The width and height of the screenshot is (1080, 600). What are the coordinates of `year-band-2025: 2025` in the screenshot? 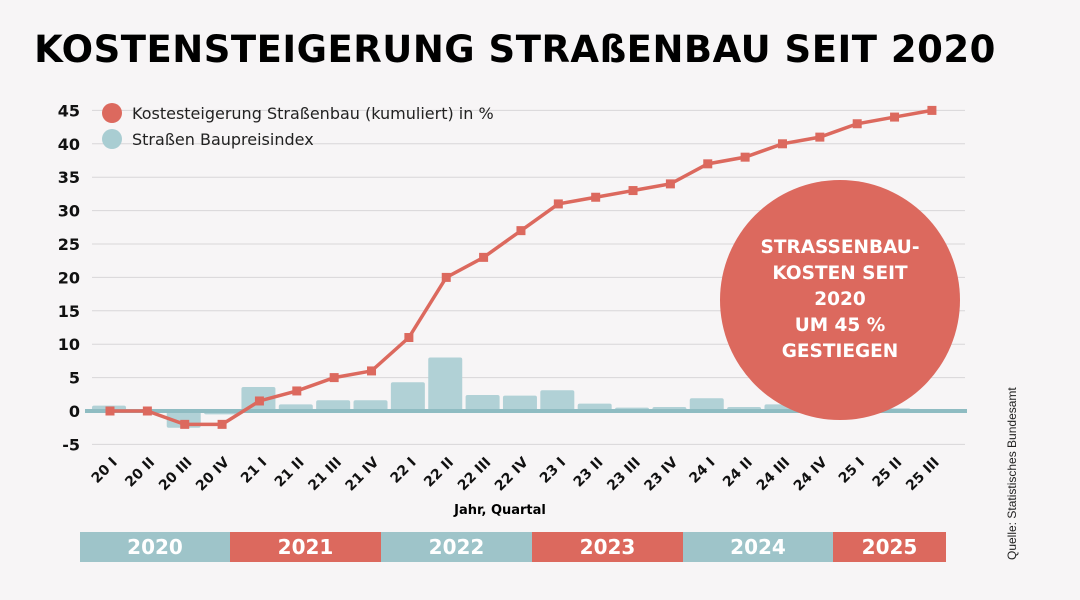 It's located at (889, 547).